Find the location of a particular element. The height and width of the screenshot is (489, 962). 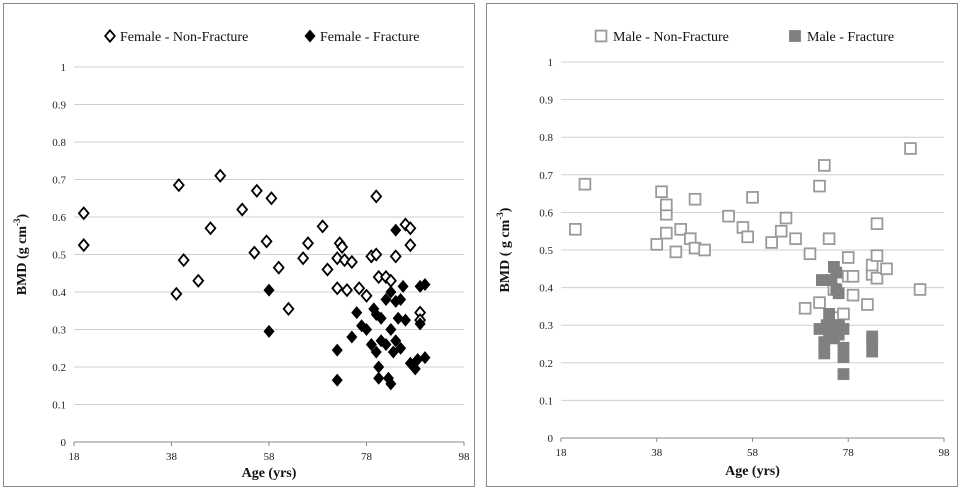

legend-label: Female - Fracture is located at coordinates (370, 37).